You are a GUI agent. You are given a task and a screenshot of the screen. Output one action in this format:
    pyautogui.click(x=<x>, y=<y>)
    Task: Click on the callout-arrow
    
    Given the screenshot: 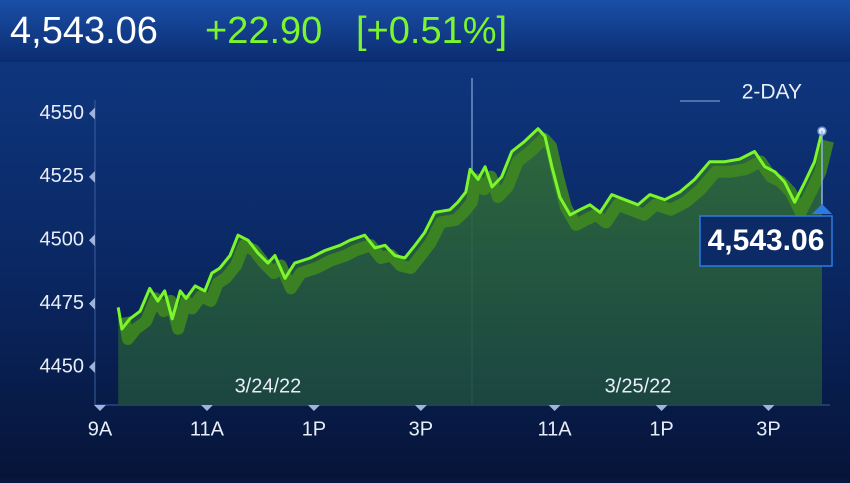 What is the action you would take?
    pyautogui.click(x=822, y=209)
    